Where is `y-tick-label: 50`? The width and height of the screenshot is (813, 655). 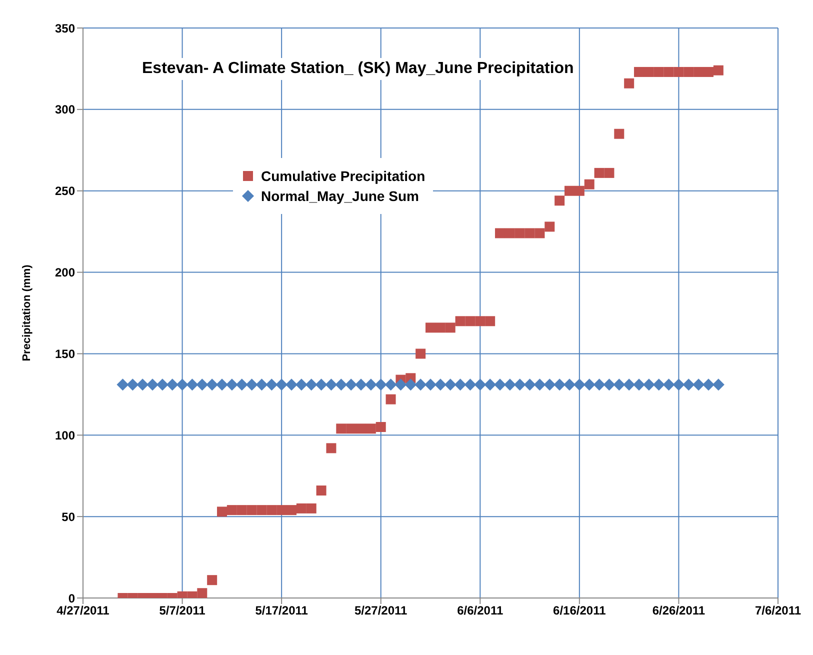 y-tick-label: 50 is located at coordinates (69, 517).